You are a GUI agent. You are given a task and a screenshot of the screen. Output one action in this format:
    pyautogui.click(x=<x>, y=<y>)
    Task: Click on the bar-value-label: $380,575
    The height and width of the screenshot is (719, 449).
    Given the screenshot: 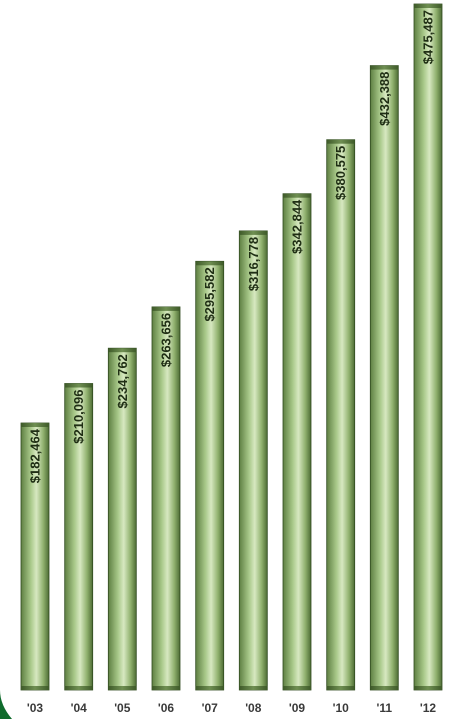 What is the action you would take?
    pyautogui.click(x=340, y=173)
    